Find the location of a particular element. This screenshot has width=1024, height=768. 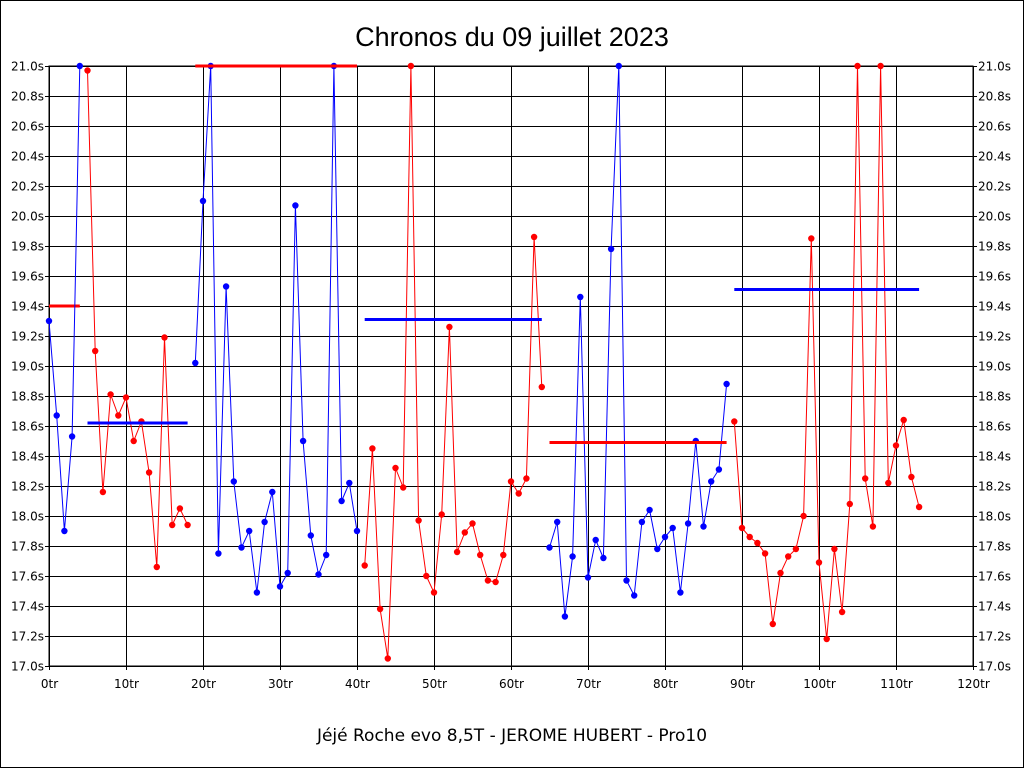

y-tick-label-left: 17.8s is located at coordinates (27, 547).